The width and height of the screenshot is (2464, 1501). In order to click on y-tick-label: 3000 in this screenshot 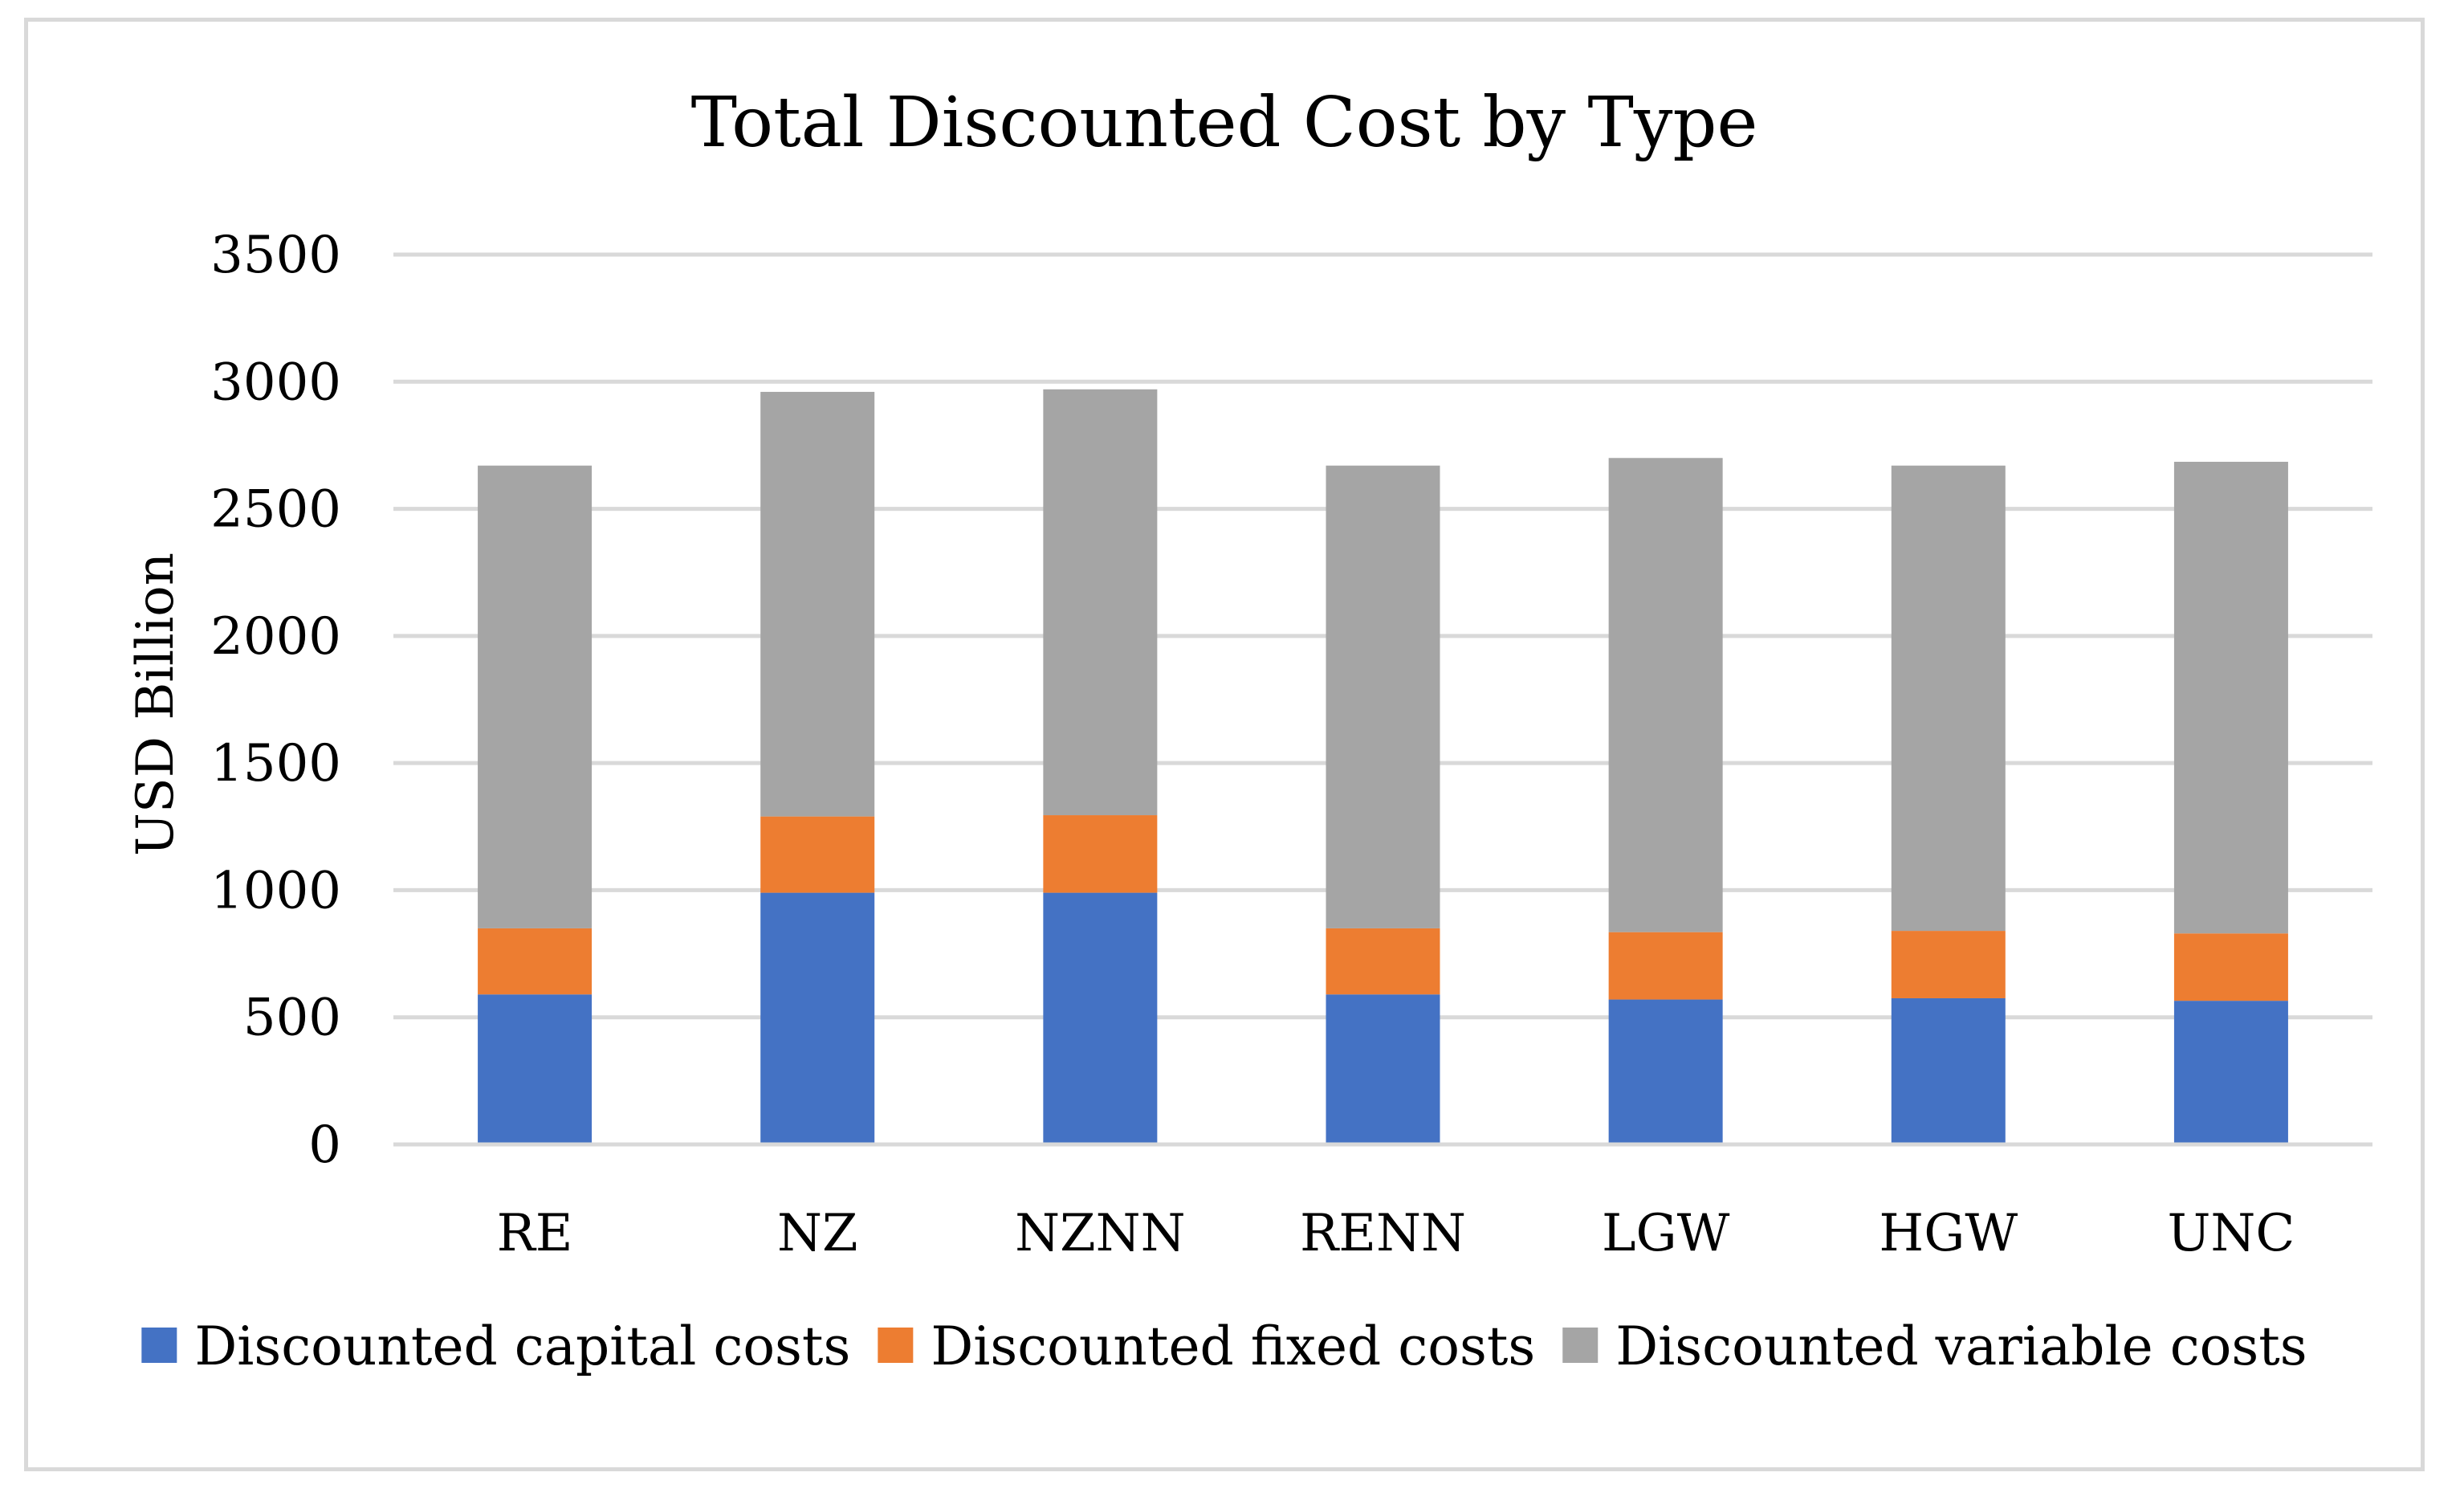, I will do `click(275, 382)`.